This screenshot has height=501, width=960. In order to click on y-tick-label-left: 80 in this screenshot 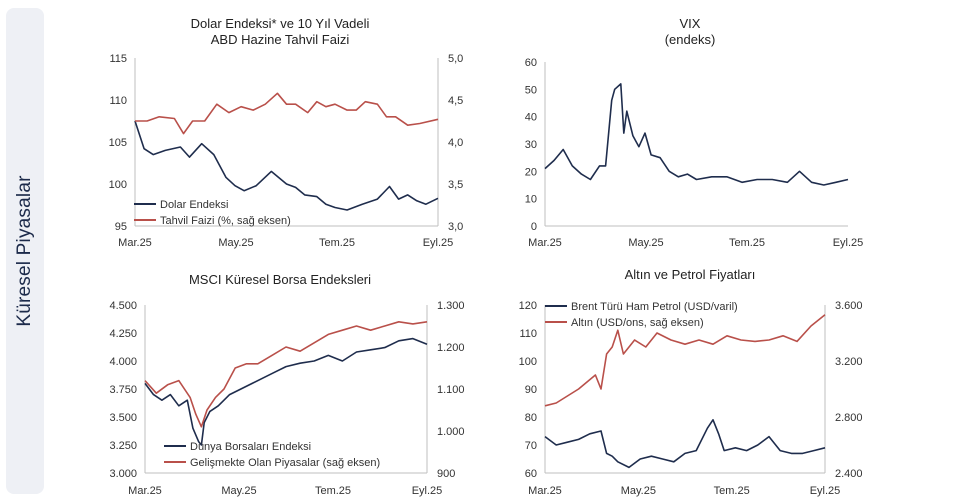, I will do `click(531, 418)`.